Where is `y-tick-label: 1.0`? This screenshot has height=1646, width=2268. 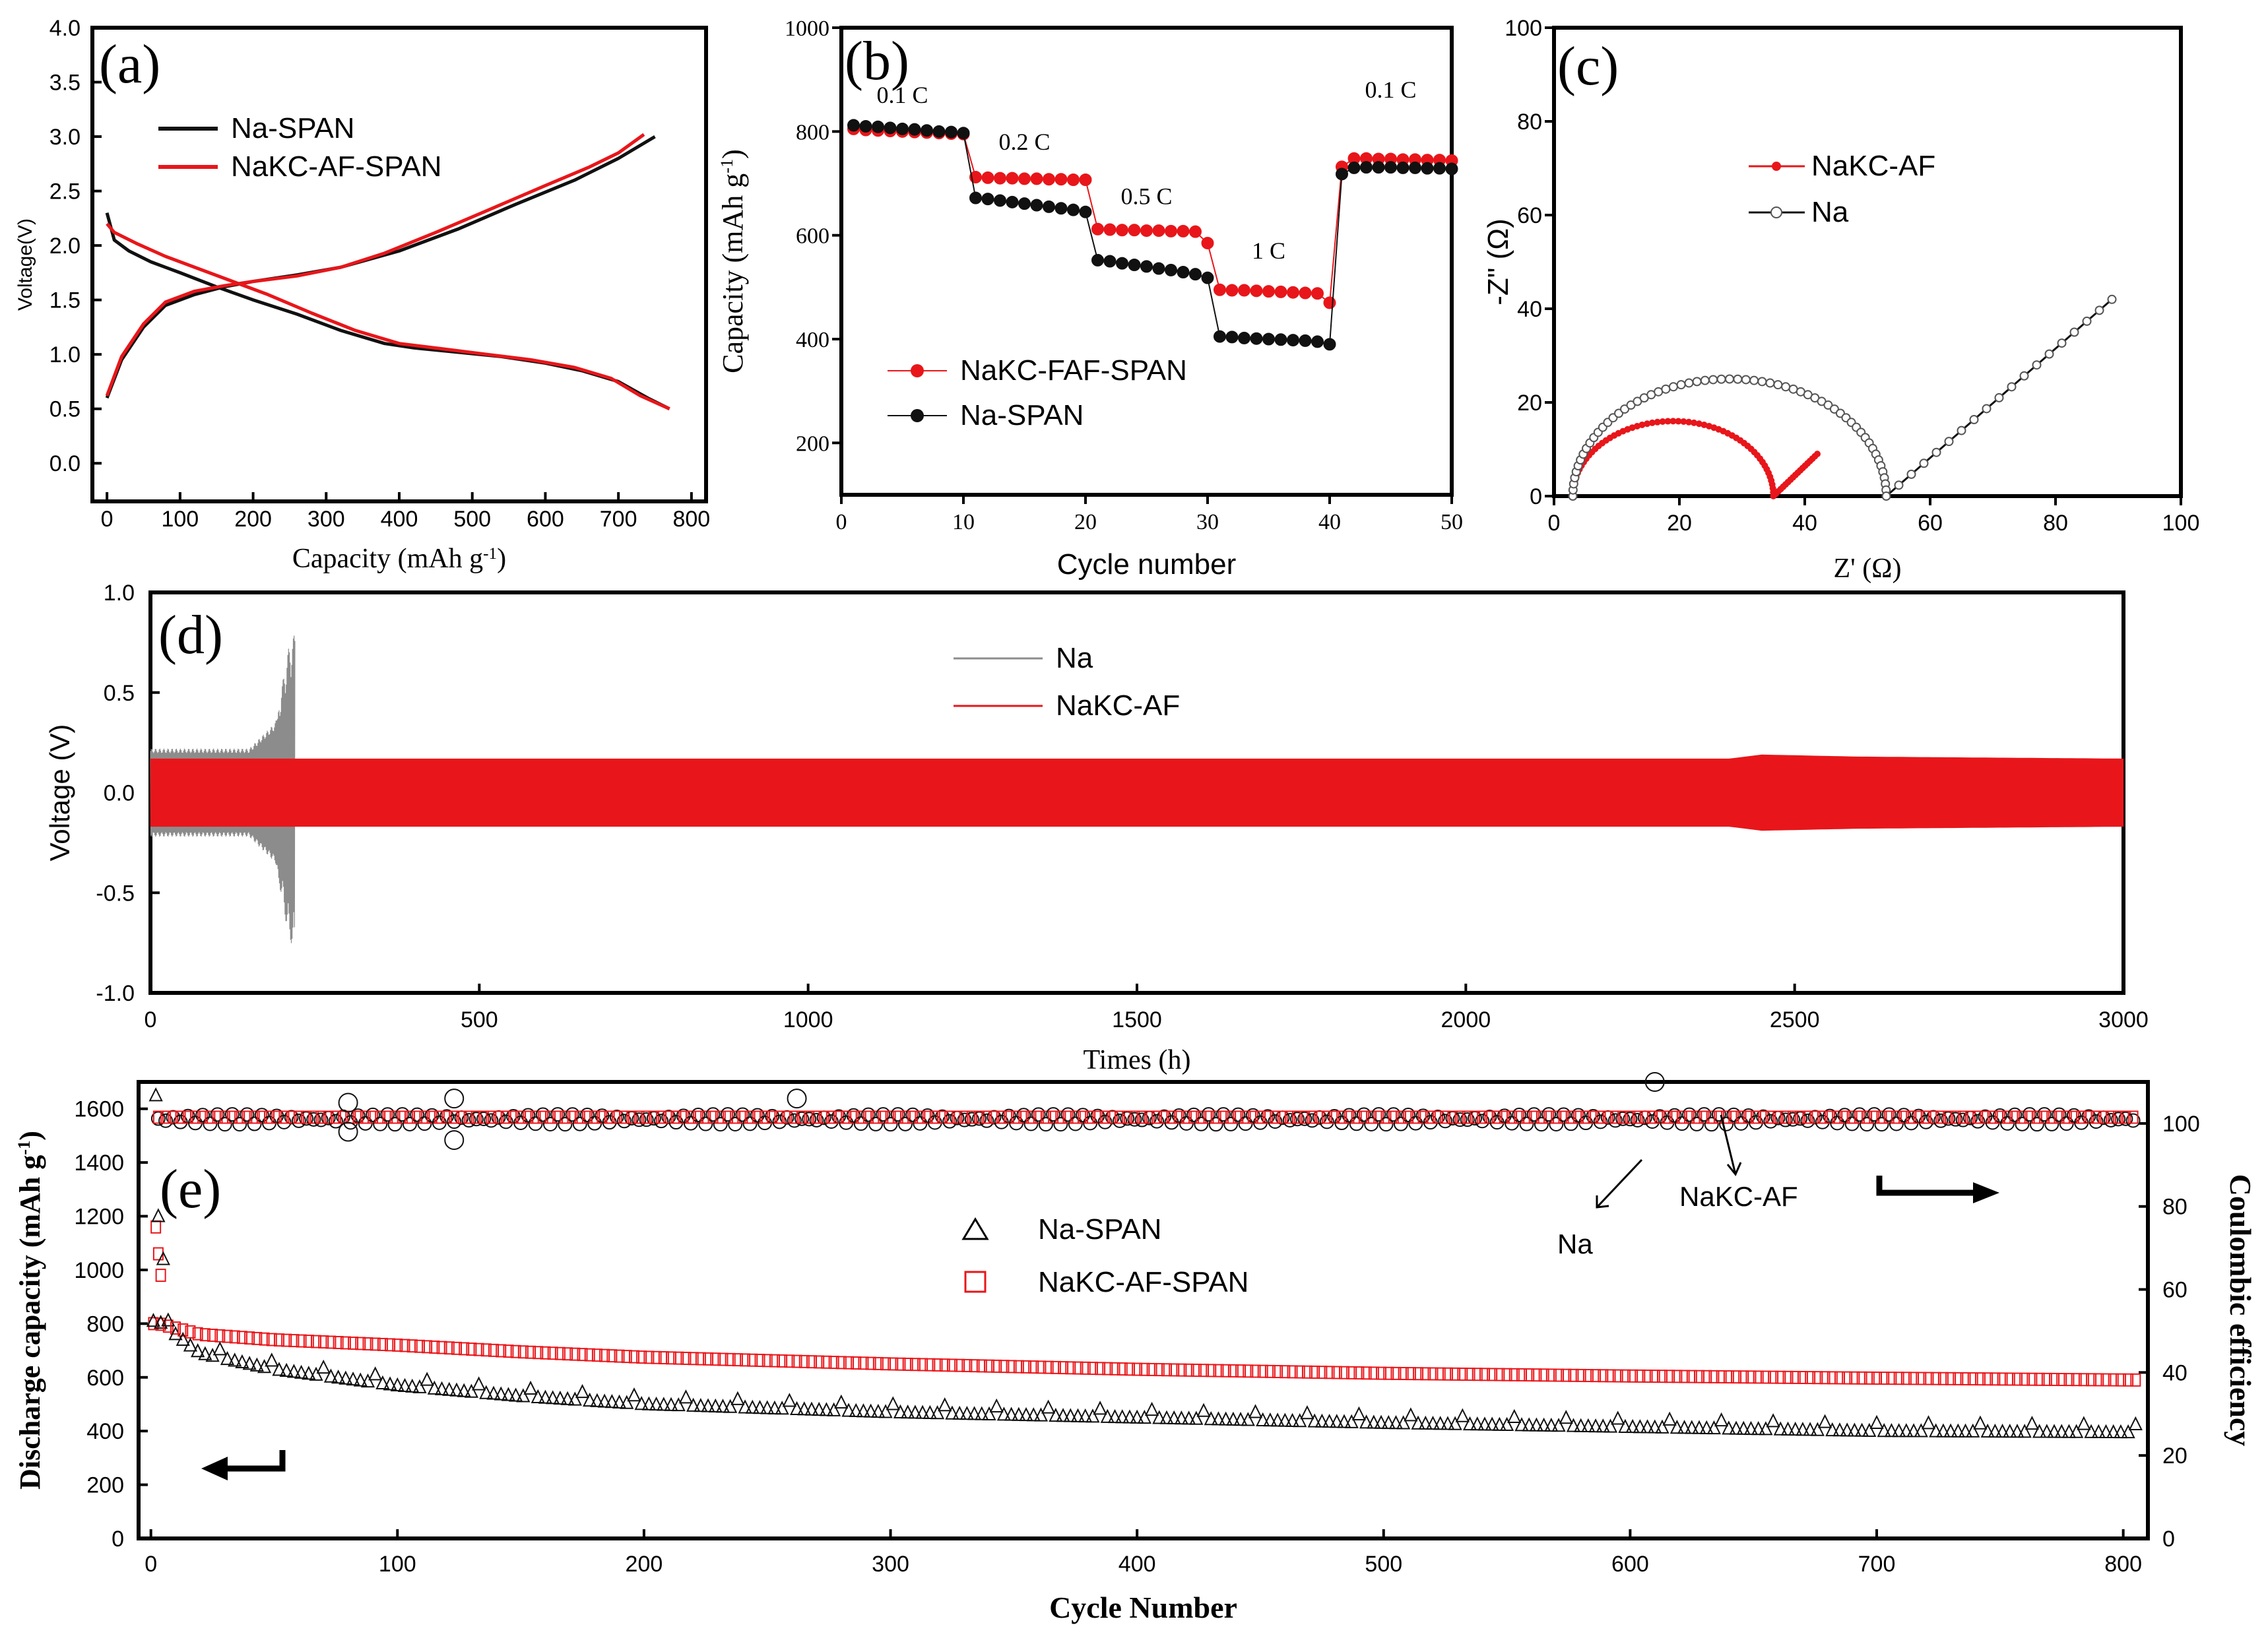
y-tick-label: 1.0 is located at coordinates (65, 354).